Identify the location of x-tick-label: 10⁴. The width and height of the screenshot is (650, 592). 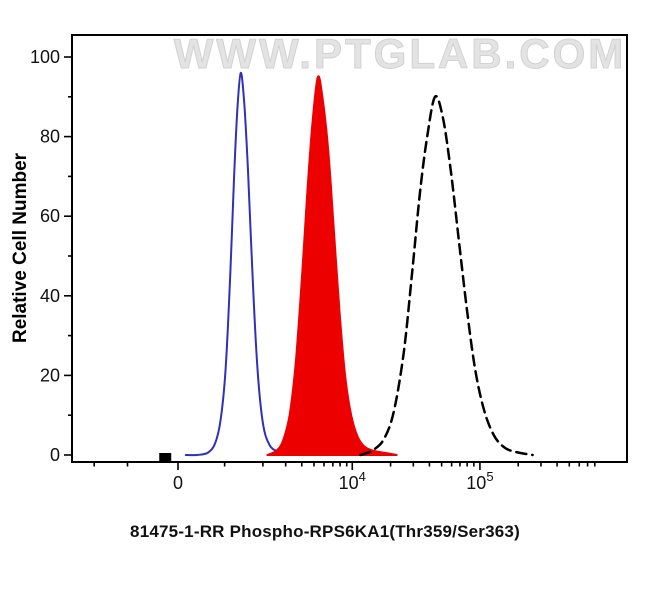
(352, 481).